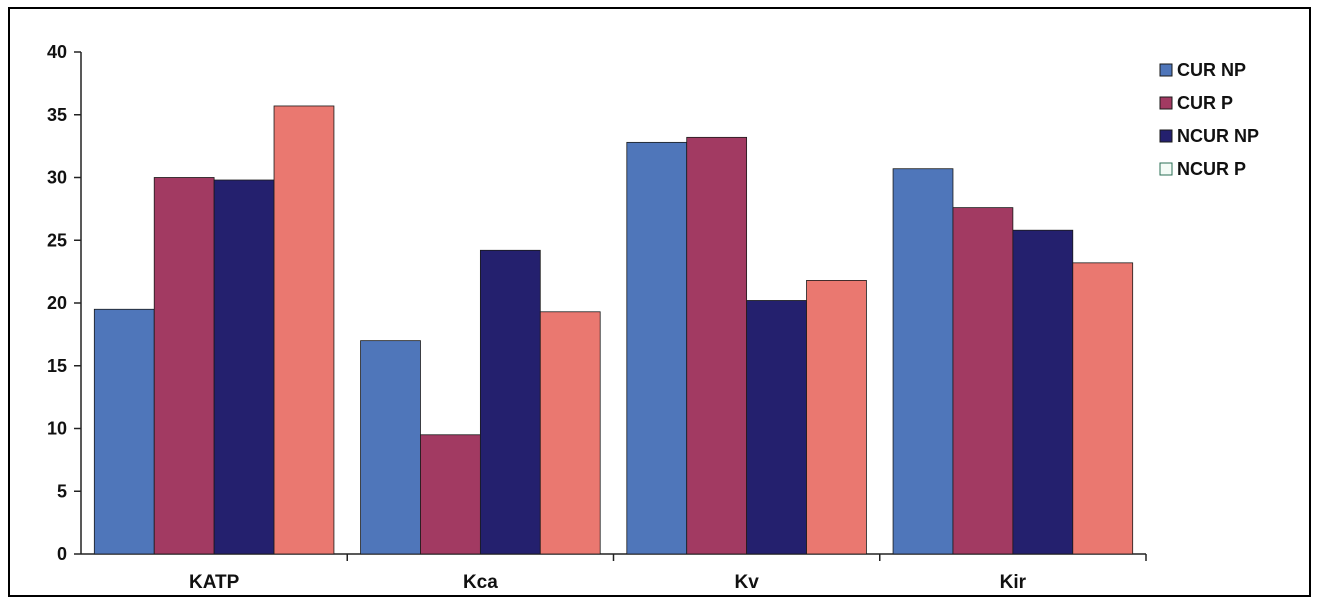  I want to click on bar-kv-ncur-p, so click(836, 417).